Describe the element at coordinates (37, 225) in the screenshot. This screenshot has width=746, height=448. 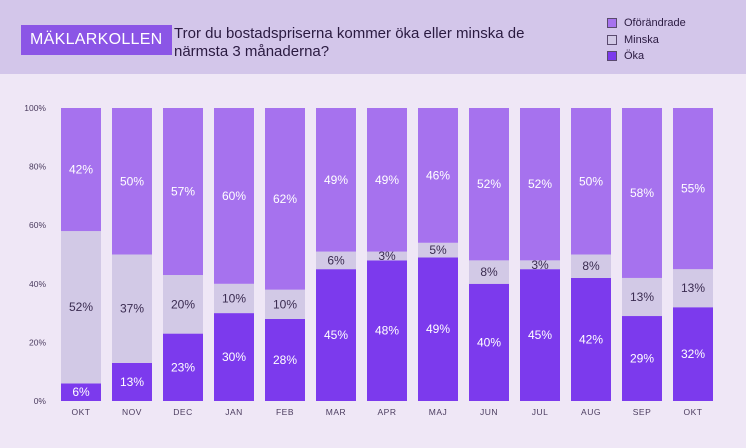
I see `y-tick-label: 60%` at that location.